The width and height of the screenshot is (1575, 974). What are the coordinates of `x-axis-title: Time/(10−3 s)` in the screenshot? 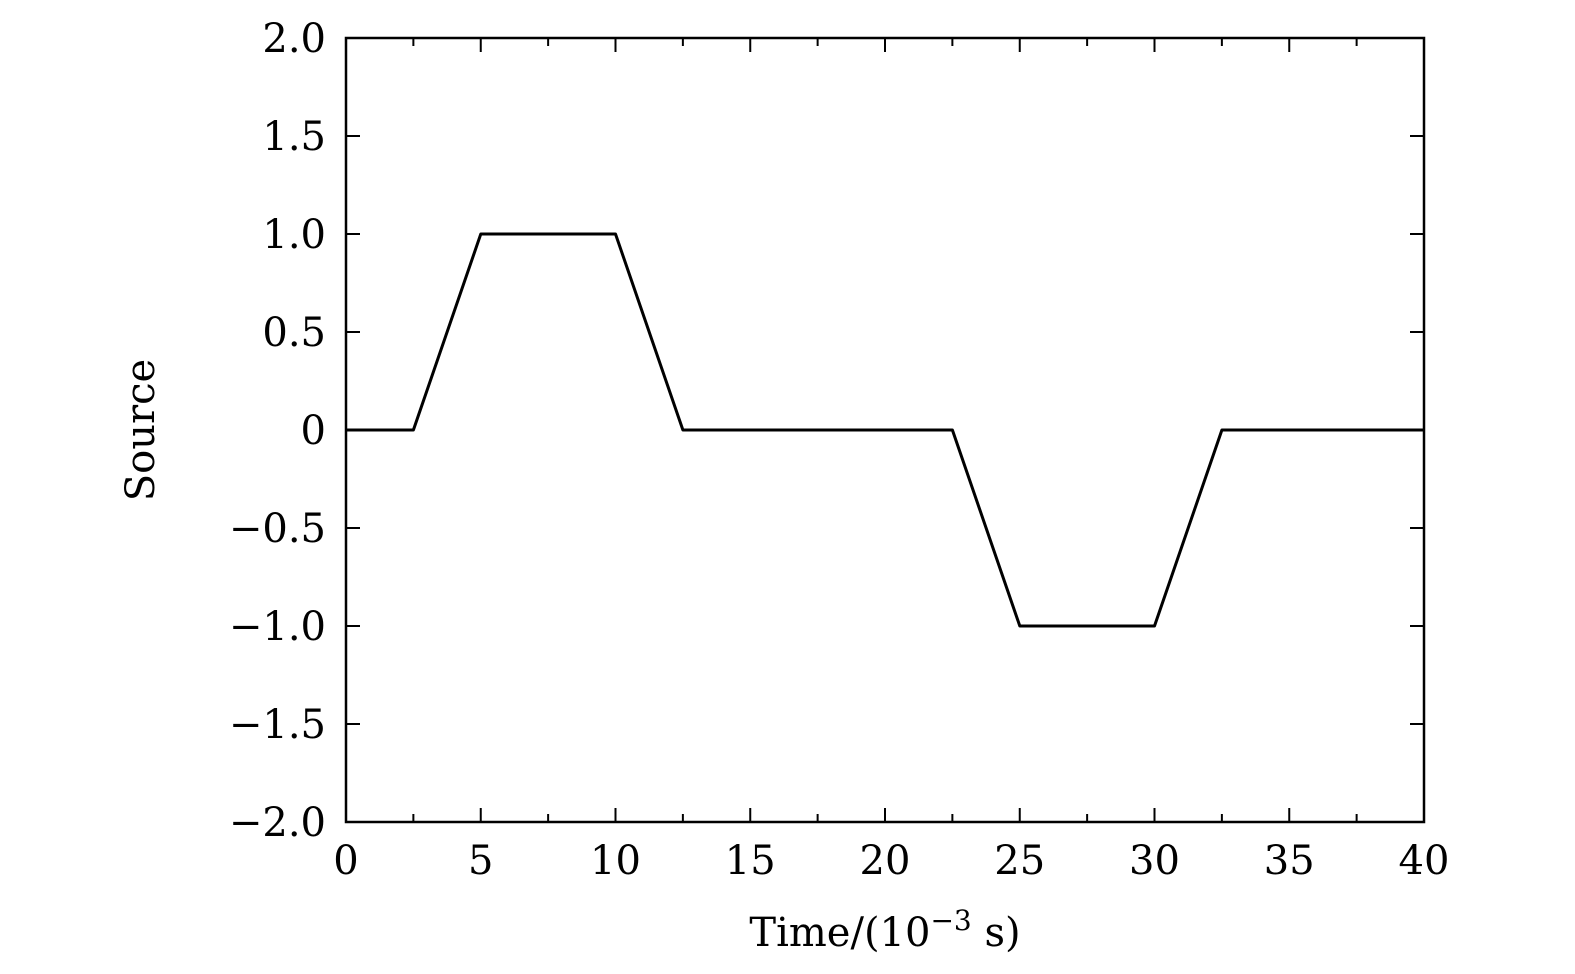 It's located at (884, 930).